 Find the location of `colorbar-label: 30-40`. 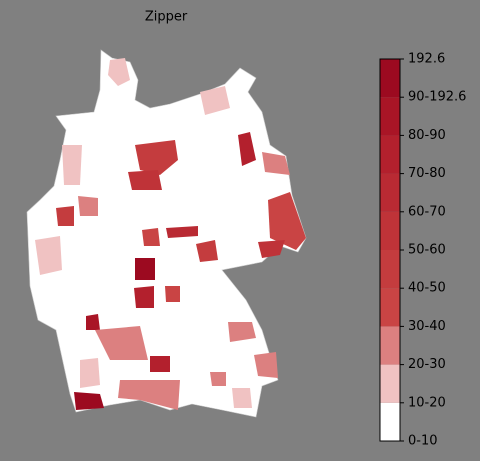

colorbar-label: 30-40 is located at coordinates (427, 326).